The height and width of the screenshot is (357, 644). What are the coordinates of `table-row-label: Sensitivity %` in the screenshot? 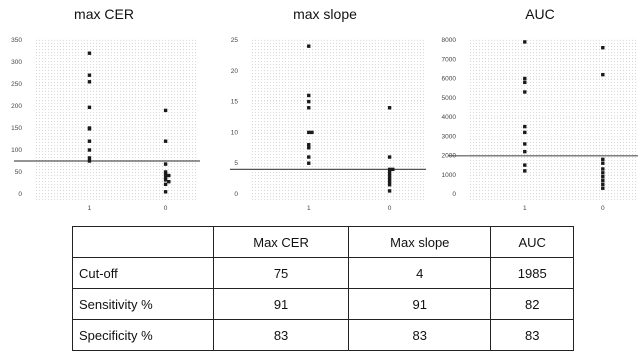 It's located at (143, 304).